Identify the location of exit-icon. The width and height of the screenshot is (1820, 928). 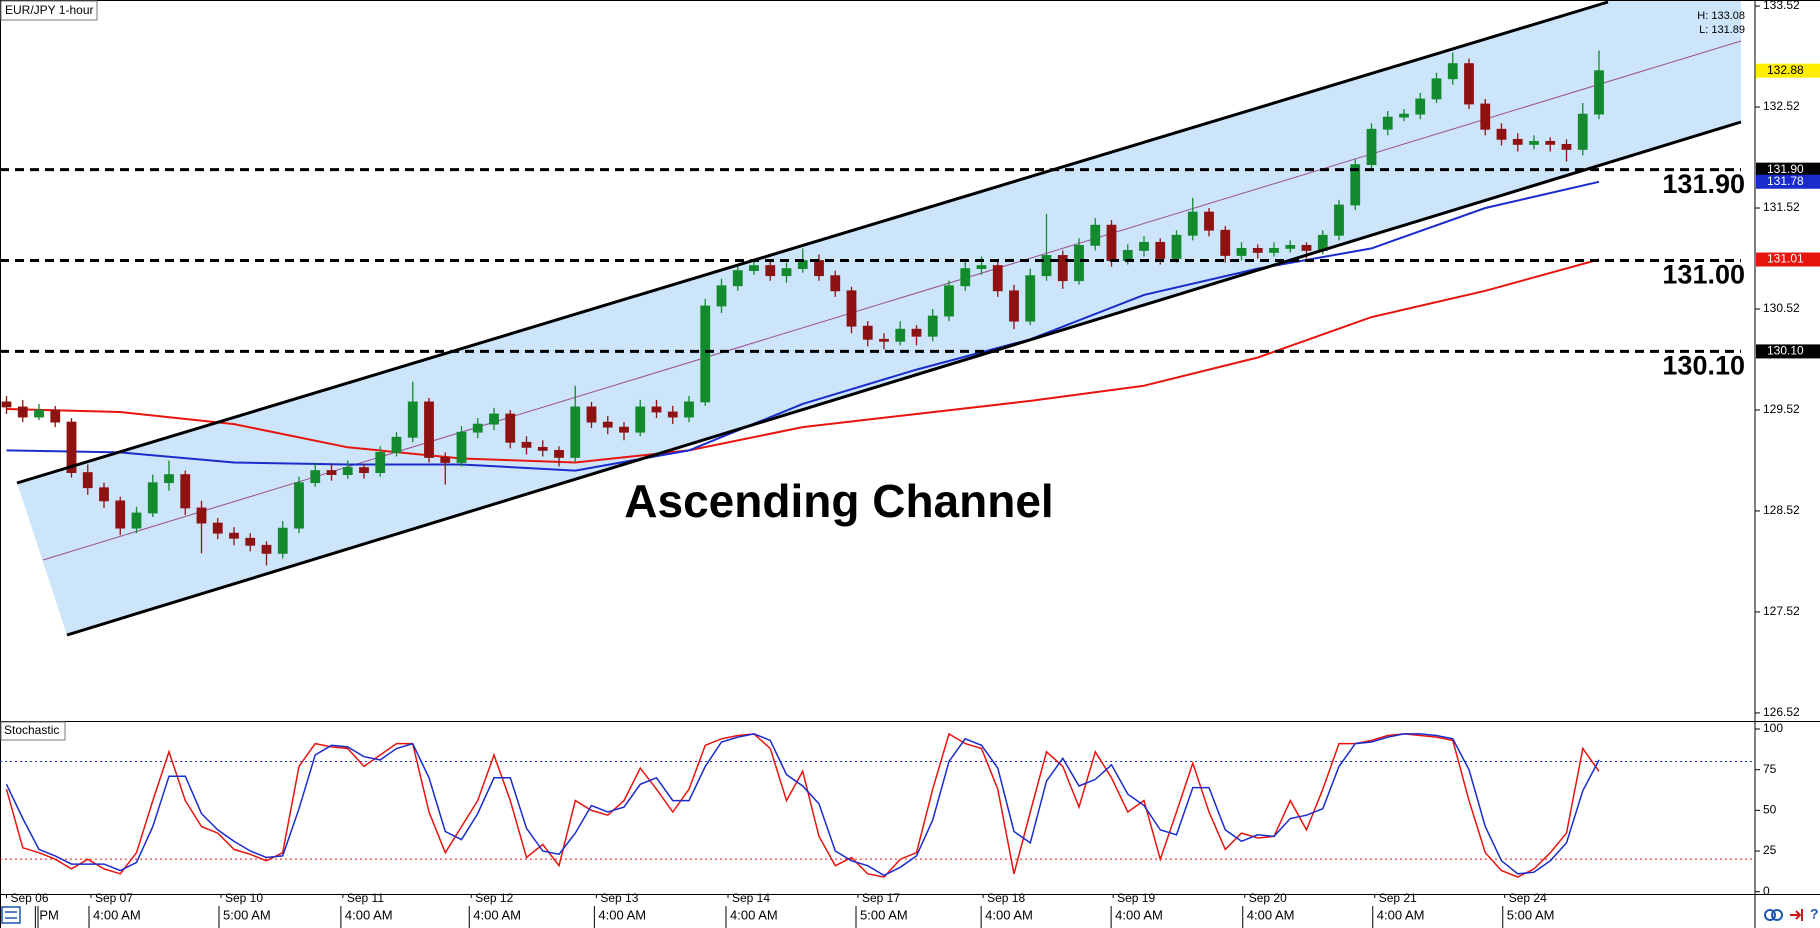
(1796, 915).